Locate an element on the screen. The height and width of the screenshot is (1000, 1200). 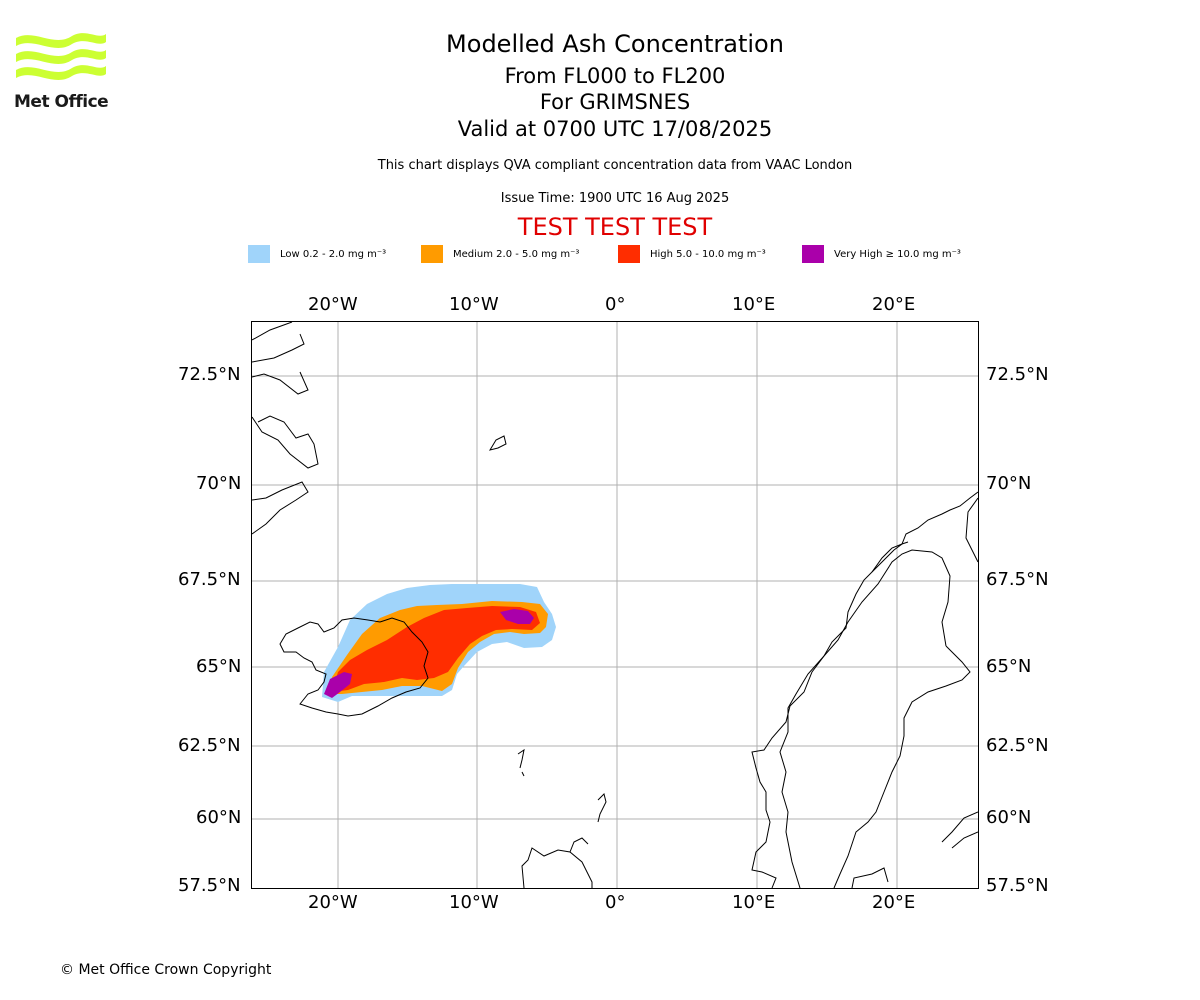
lat-tick-right-62-5: 62.5°N is located at coordinates (1017, 745).